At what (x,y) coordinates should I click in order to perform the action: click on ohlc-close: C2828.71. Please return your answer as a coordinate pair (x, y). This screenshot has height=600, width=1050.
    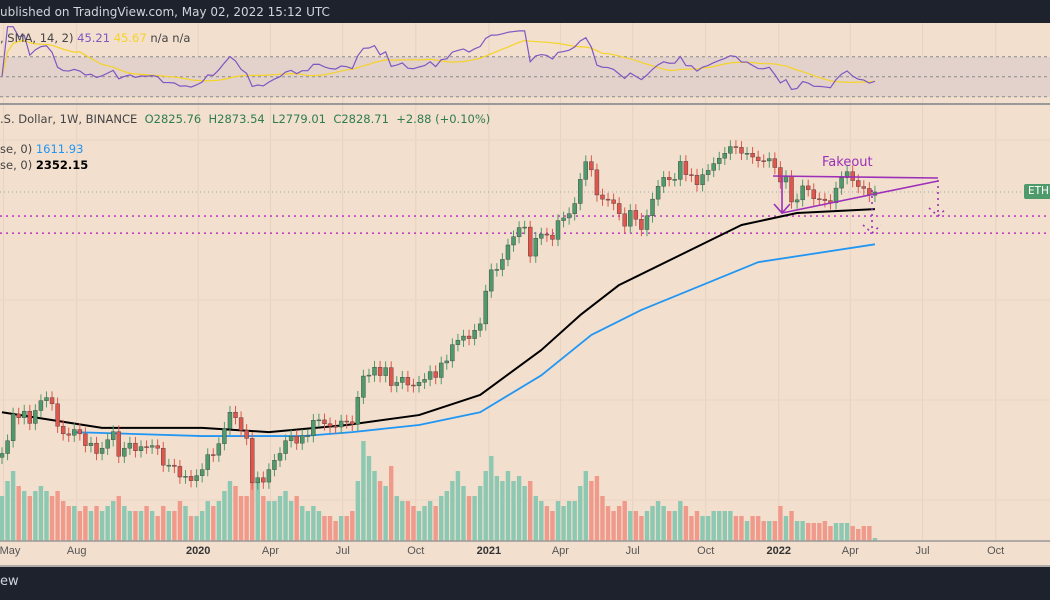
    Looking at the image, I should click on (361, 119).